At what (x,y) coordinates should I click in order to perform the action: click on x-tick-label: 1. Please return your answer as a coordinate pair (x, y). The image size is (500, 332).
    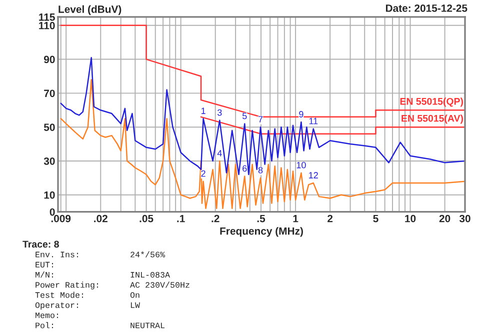
    Looking at the image, I should click on (295, 218).